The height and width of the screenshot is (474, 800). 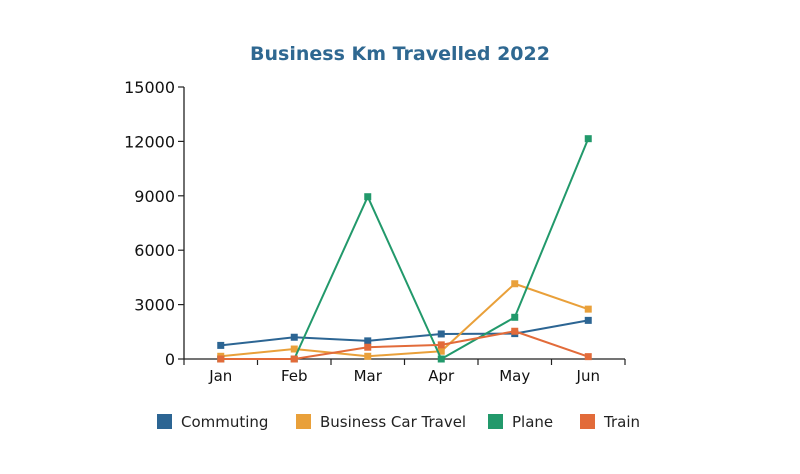 I want to click on series-business-car-travel, so click(x=404, y=320).